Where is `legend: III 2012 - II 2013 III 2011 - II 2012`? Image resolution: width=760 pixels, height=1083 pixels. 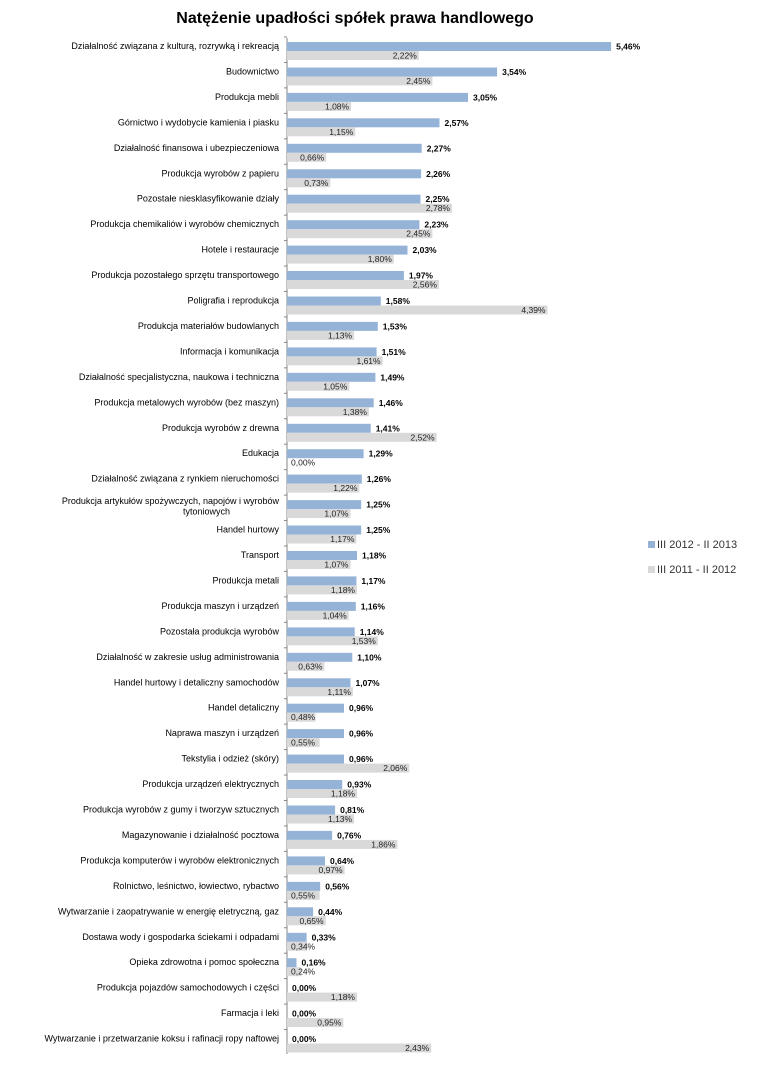
legend: III 2012 - II 2013 III 2011 - II 2012 is located at coordinates (692, 563).